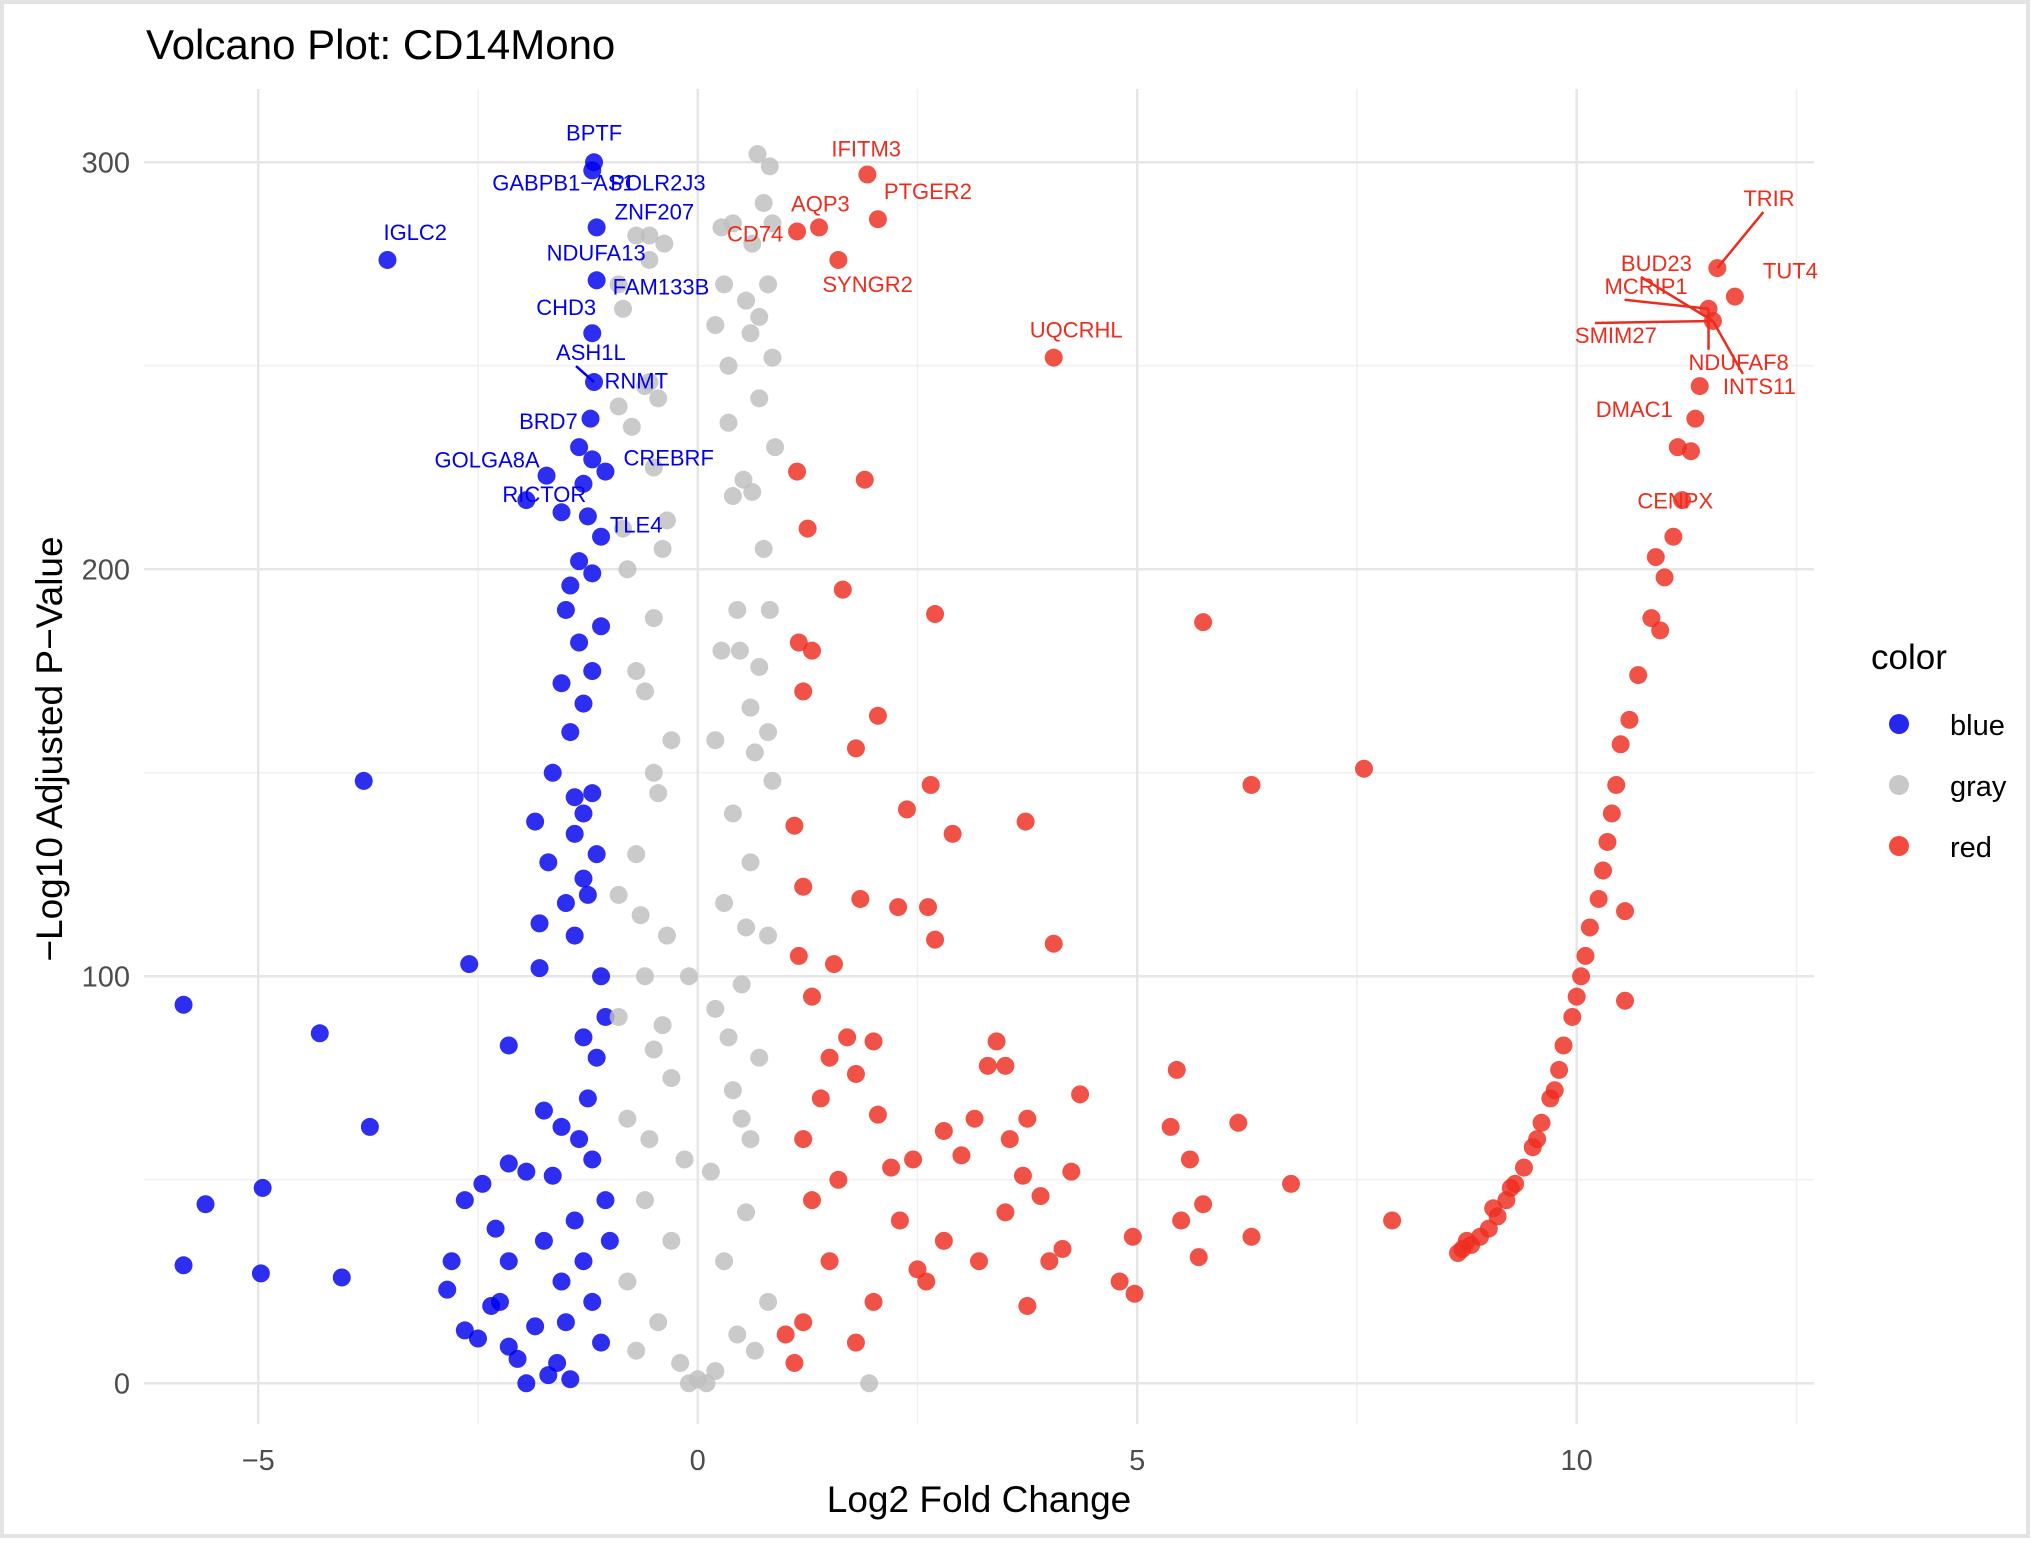 The height and width of the screenshot is (1546, 2038). What do you see at coordinates (1909, 657) in the screenshot?
I see `legend-title: color` at bounding box center [1909, 657].